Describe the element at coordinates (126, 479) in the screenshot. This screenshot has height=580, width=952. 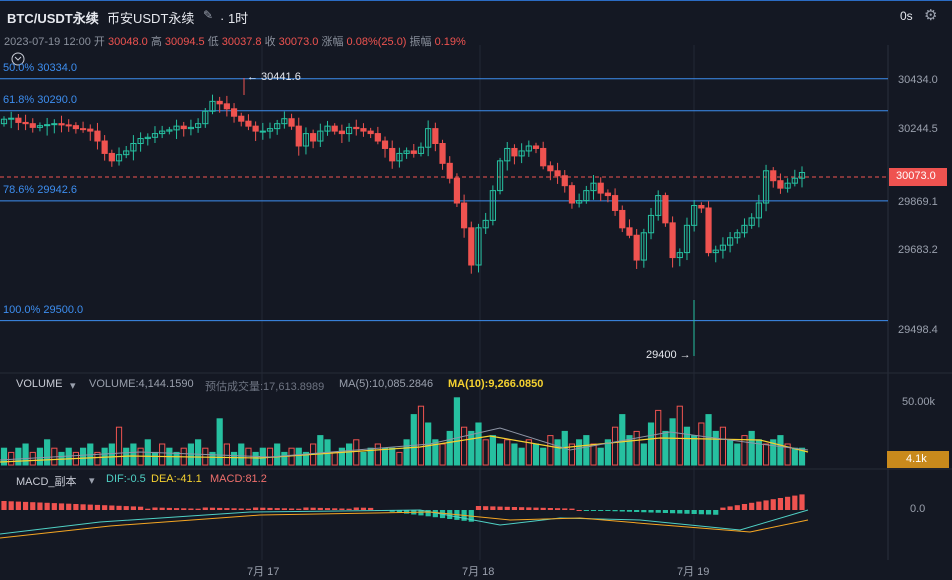
I see `macd-dif: DIF:-0.5` at that location.